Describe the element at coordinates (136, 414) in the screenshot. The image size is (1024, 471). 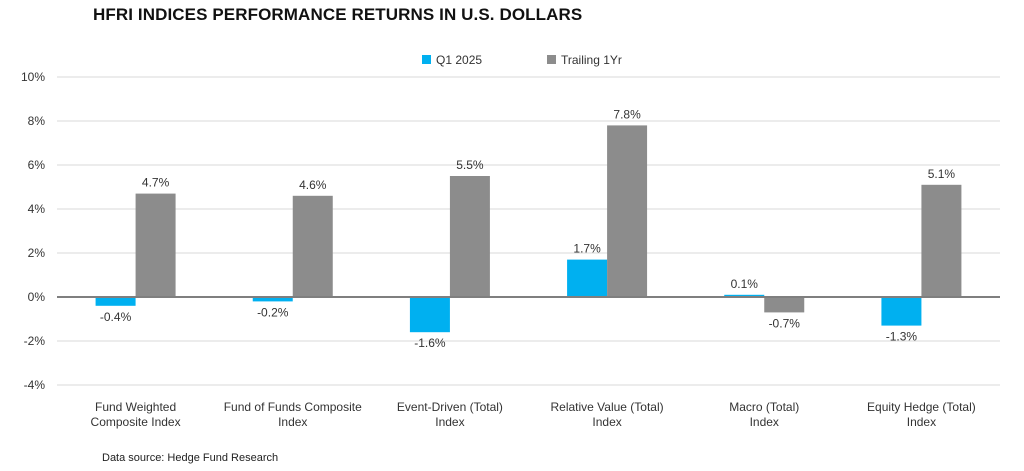
I see `category-label: Fund Weighted Composite Index` at that location.